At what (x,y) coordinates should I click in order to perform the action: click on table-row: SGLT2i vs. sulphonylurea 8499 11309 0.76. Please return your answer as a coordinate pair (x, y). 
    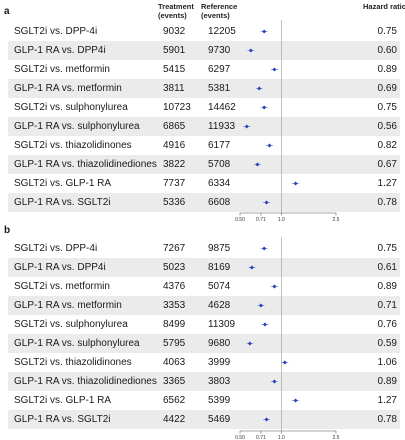
    Looking at the image, I should click on (204, 324).